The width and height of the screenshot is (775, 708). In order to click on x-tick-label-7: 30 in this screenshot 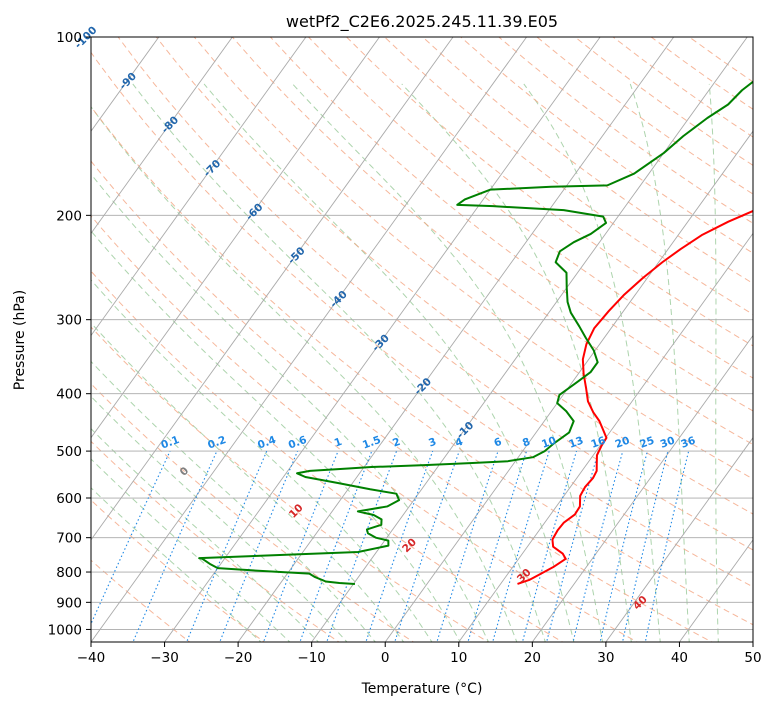, I will do `click(605, 658)`.